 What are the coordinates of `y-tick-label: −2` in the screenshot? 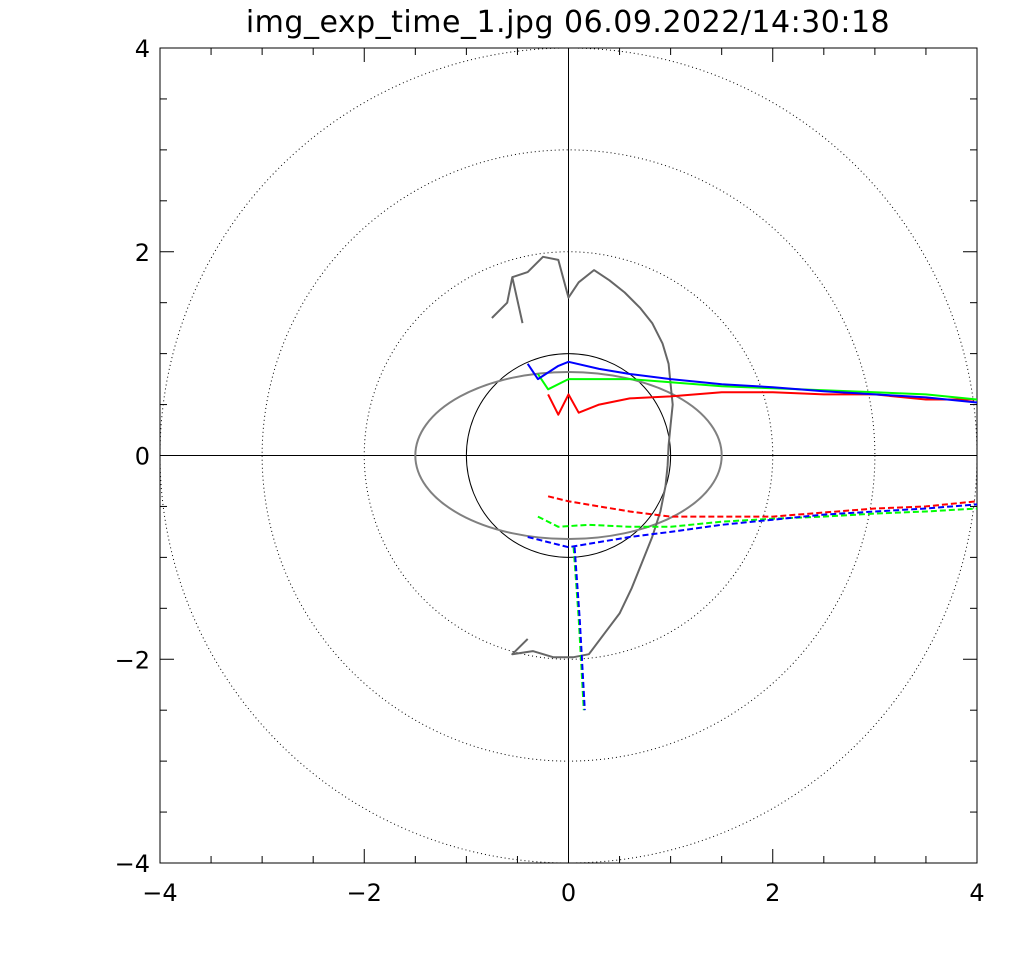 It's located at (132, 660).